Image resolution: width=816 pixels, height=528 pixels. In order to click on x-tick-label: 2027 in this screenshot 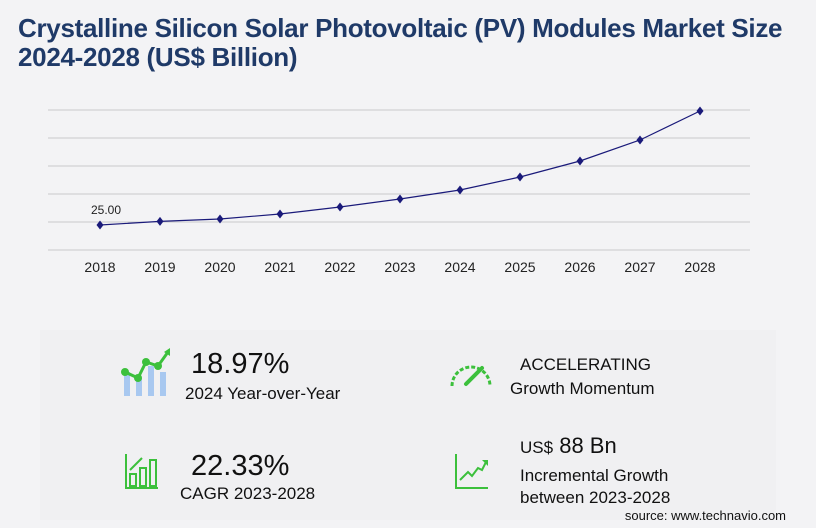, I will do `click(639, 267)`.